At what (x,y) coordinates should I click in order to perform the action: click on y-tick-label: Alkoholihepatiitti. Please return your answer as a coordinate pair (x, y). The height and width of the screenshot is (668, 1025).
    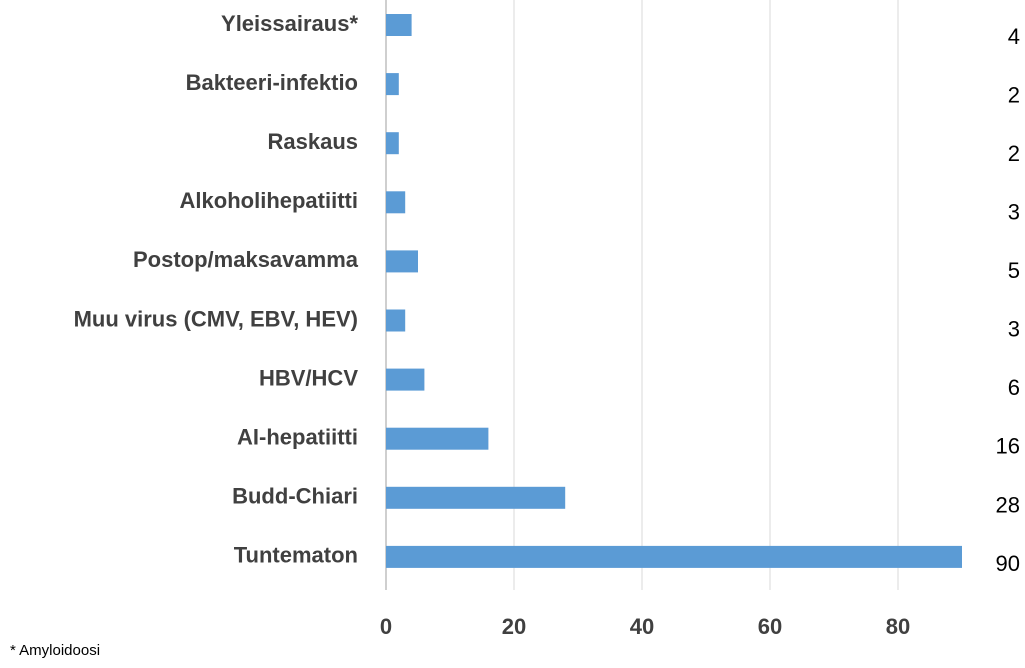
    Looking at the image, I should click on (269, 200).